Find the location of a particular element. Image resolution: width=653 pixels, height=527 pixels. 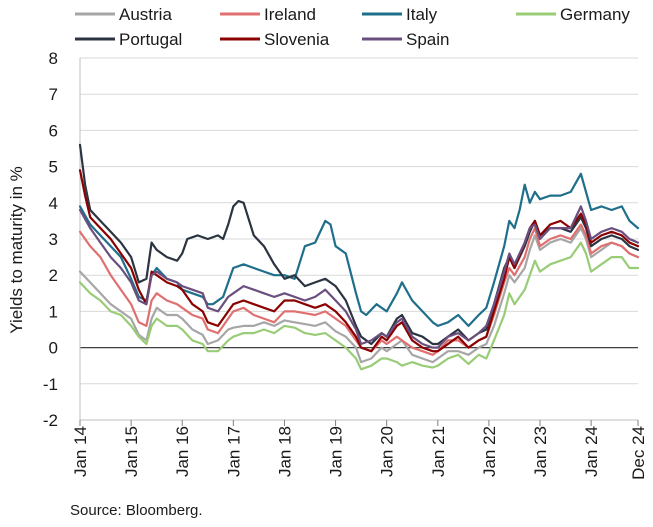

legend-label-germany: Germany is located at coordinates (595, 14).